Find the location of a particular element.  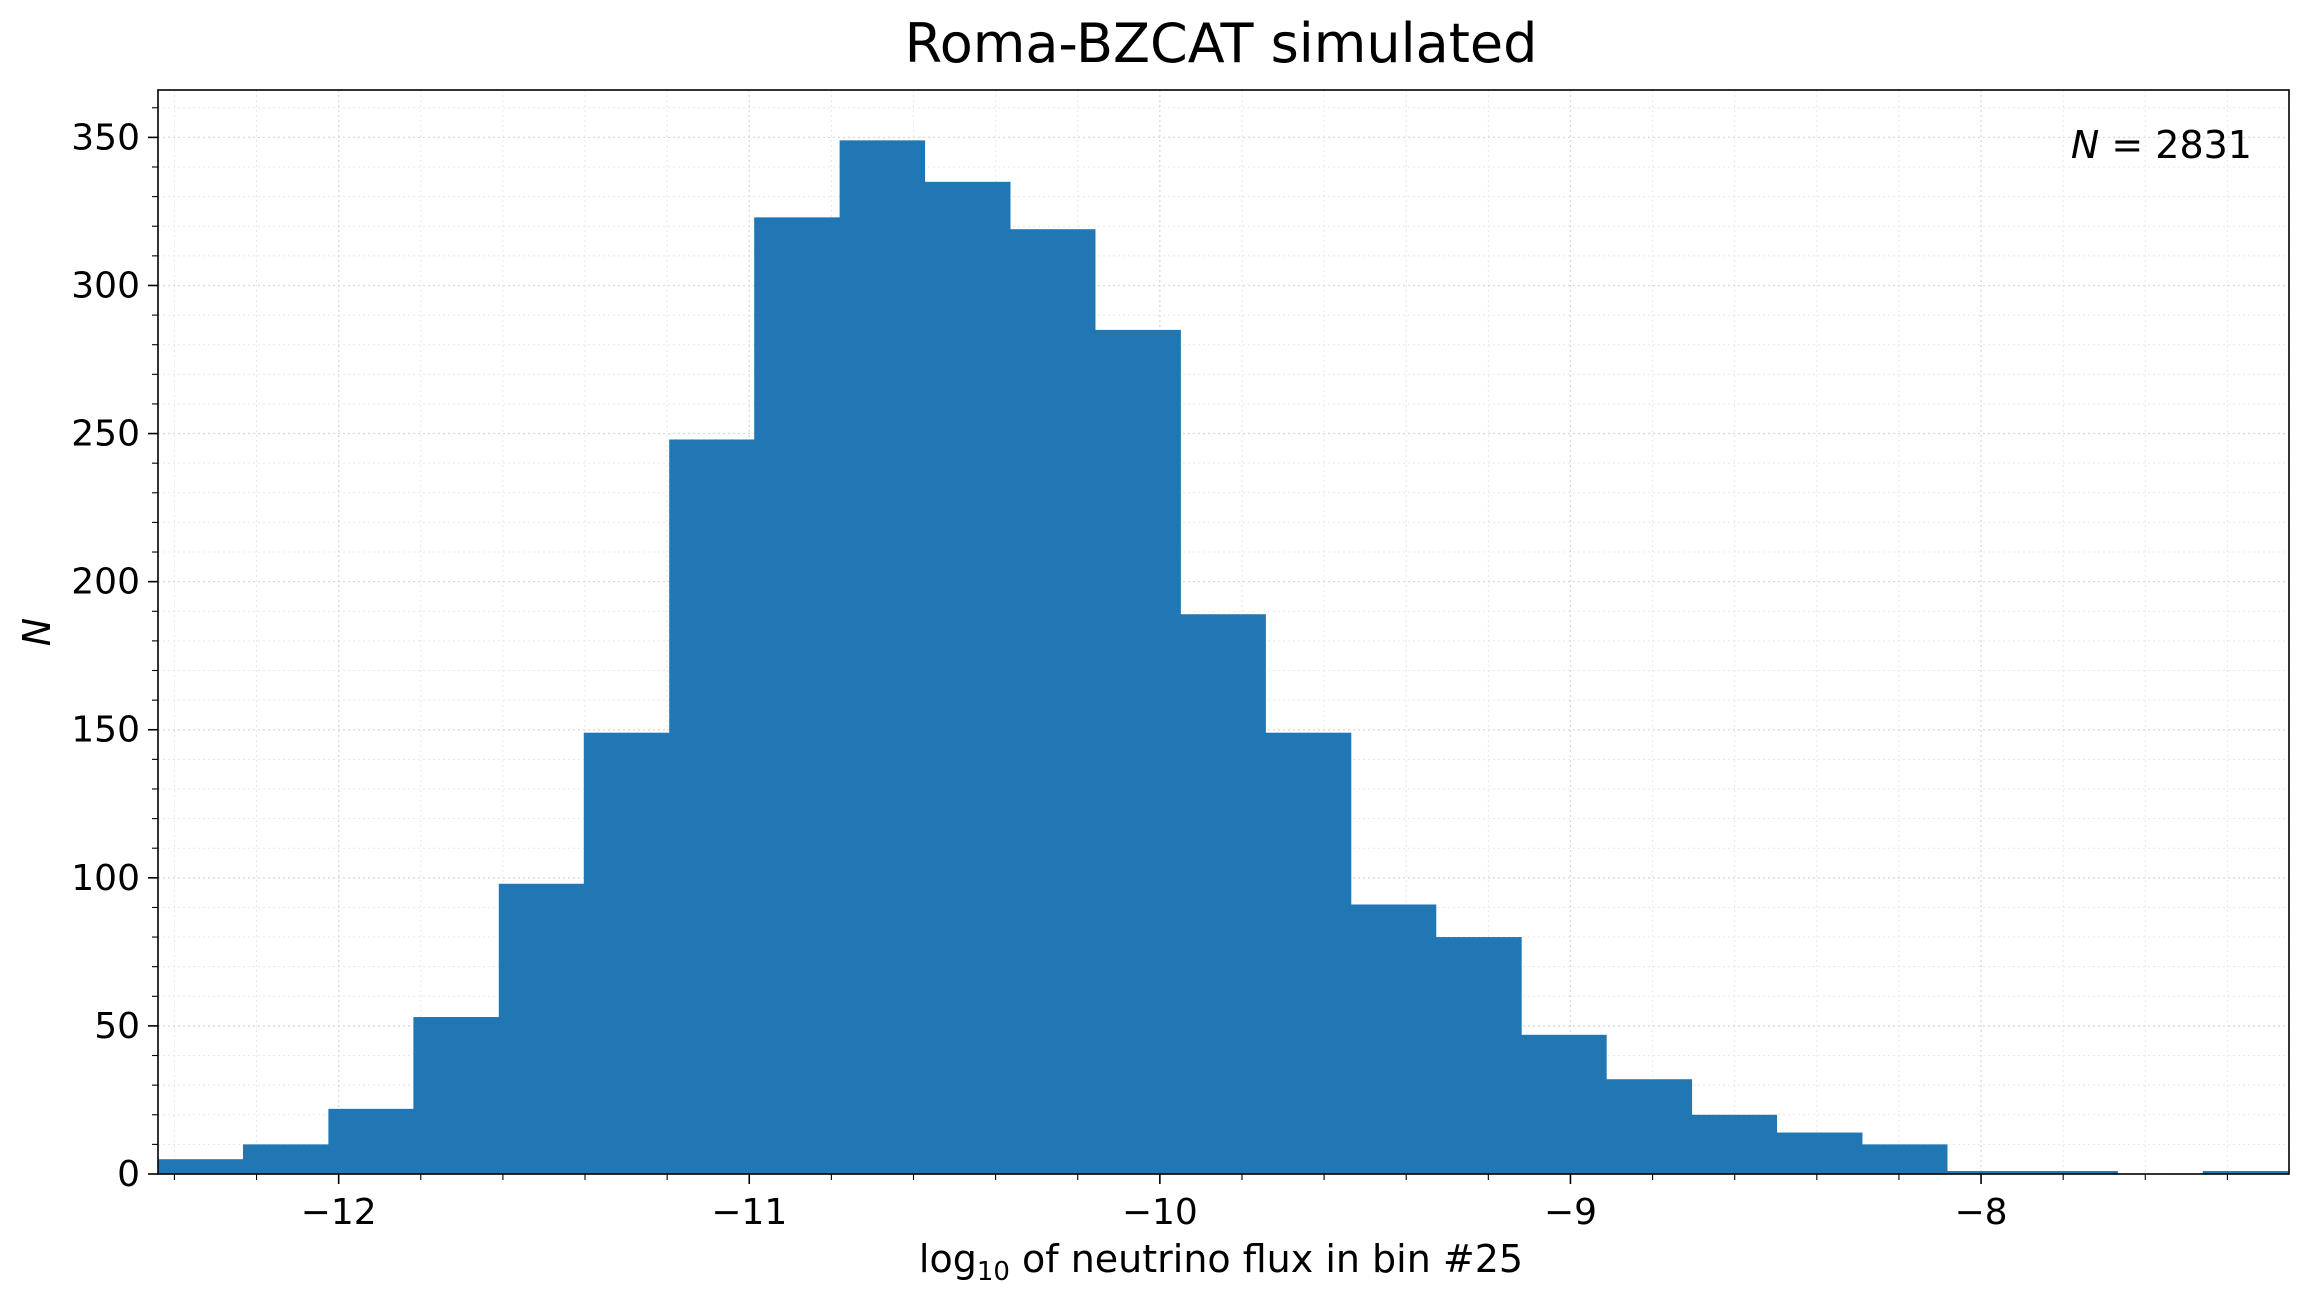

x-tick-label: −8 is located at coordinates (1981, 1212).